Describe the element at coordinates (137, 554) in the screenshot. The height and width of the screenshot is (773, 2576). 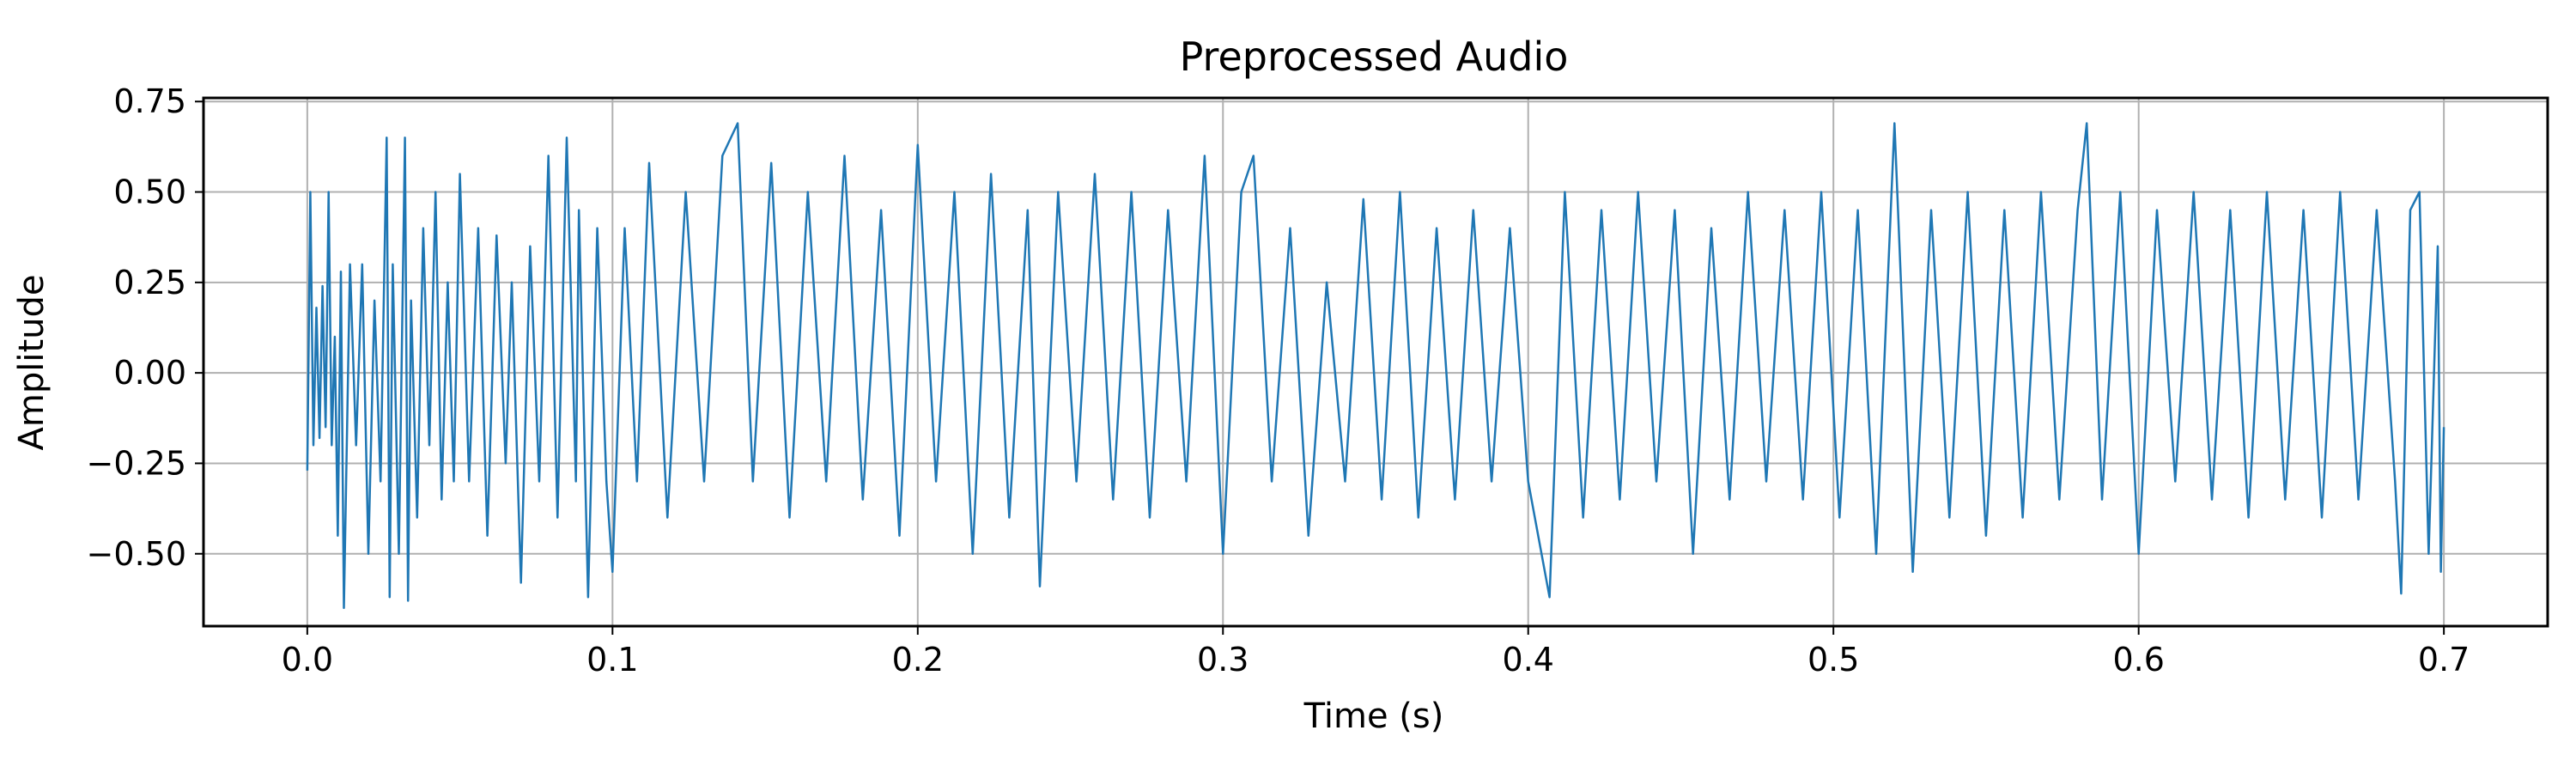
I see `y-tick-label: −0.50` at that location.